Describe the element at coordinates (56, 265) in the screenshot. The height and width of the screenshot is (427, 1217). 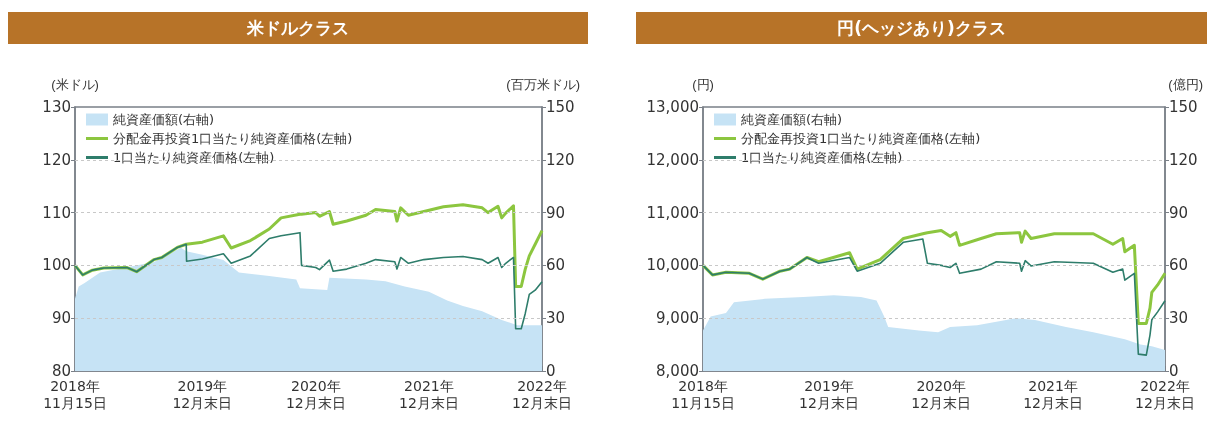
I see `y-tick-label: 100` at that location.